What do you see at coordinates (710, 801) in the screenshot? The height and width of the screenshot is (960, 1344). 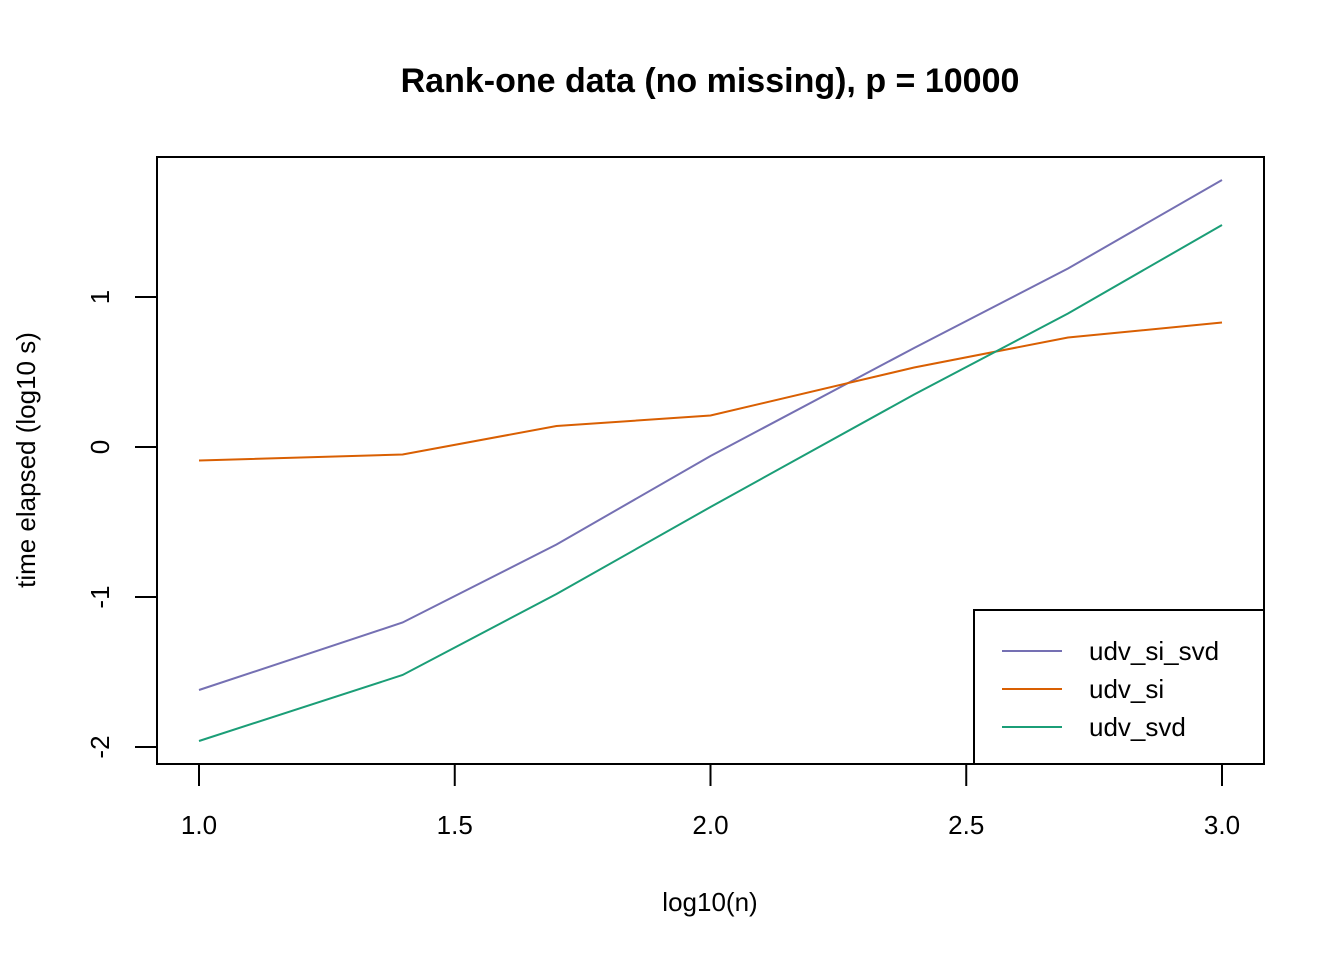 I see `x-axis: 1.0 1.5 2.0 2.5 3.0` at bounding box center [710, 801].